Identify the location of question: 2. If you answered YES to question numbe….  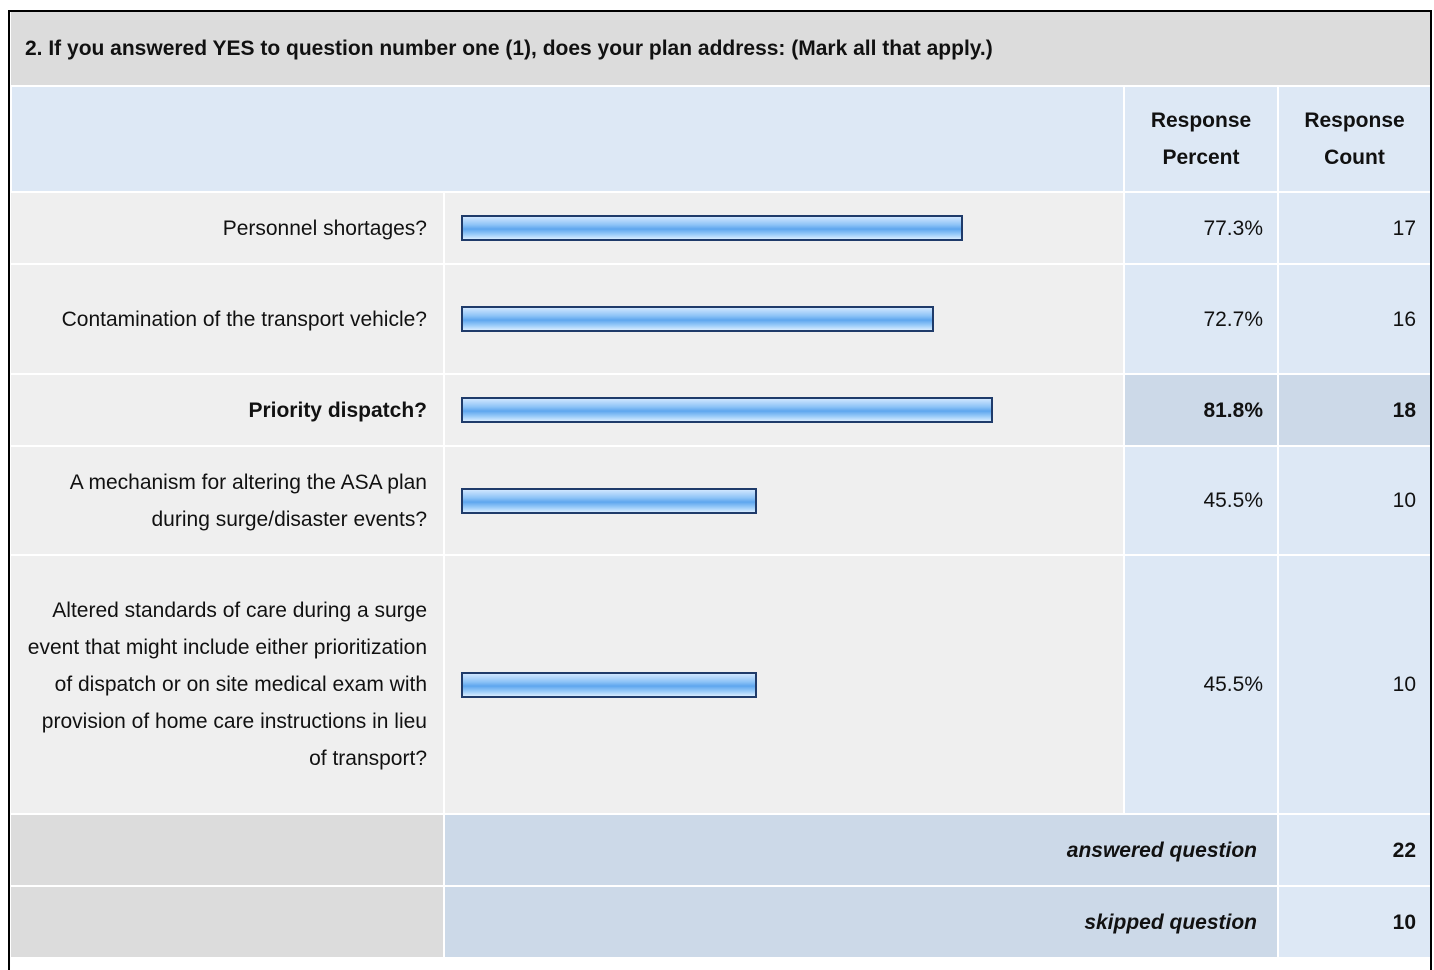
(720, 49).